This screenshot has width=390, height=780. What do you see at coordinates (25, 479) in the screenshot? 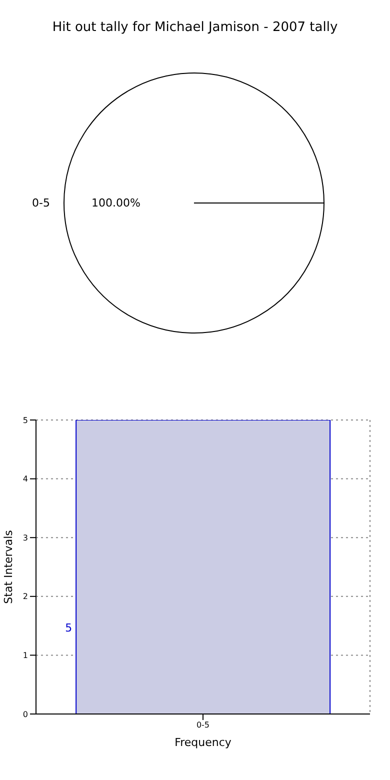
I see `y-tick-label: 4` at bounding box center [25, 479].